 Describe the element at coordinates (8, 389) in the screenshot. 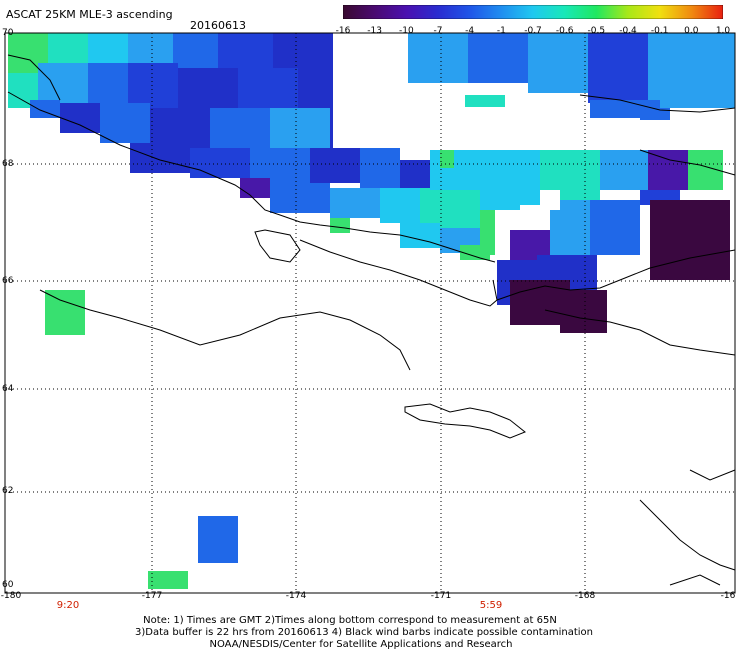

I see `lat-label-64: 64` at that location.